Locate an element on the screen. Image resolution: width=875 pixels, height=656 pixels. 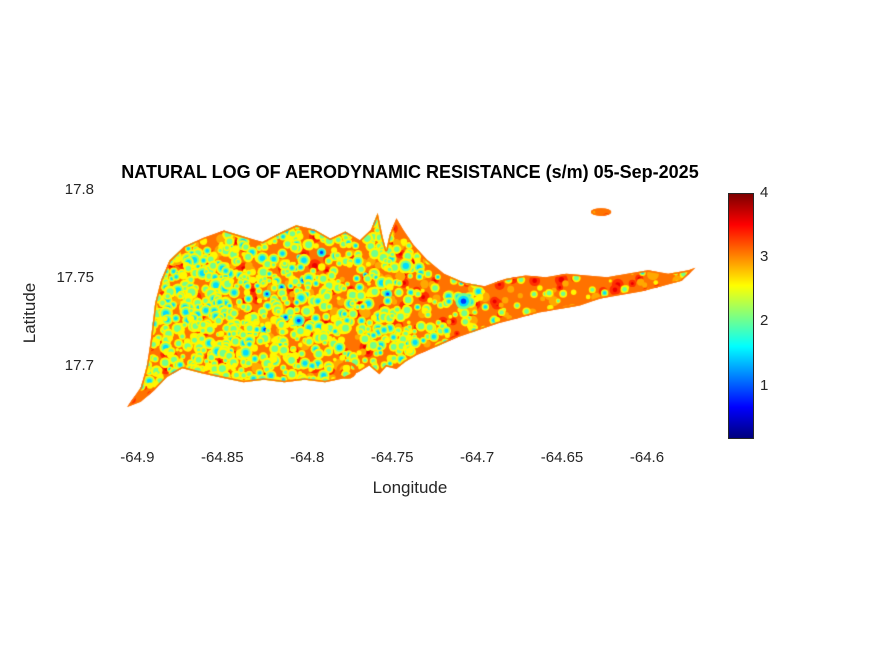
x-axis-label: Longitude is located at coordinates (410, 487).